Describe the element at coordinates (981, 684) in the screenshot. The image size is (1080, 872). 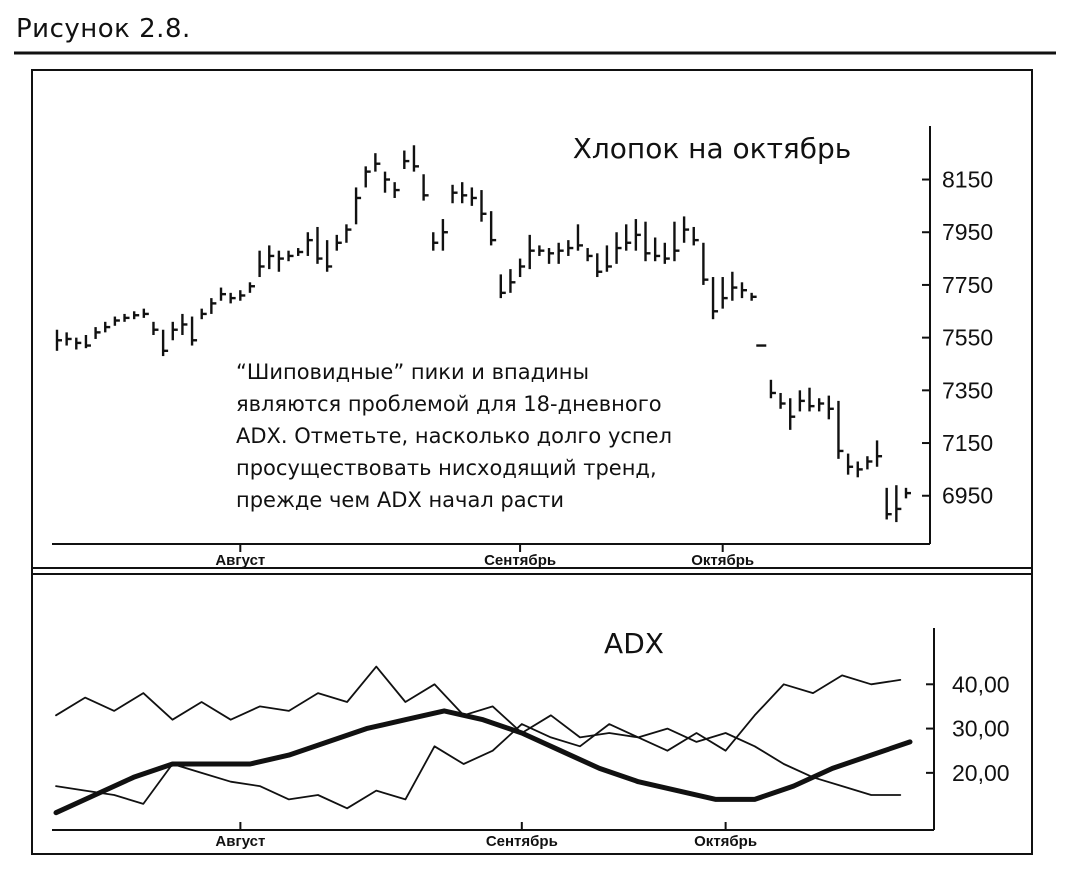
I see `adx-y-tick-label: 40,00` at that location.